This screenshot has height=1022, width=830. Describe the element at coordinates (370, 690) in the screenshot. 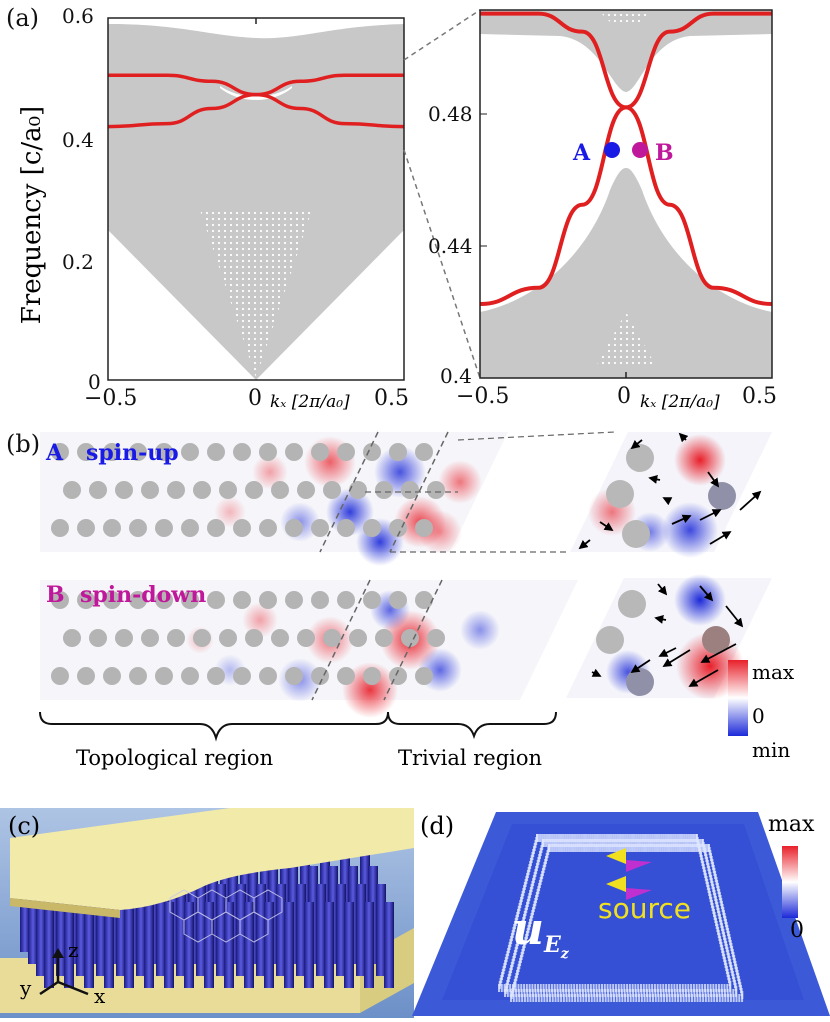

I see `field-blob` at that location.